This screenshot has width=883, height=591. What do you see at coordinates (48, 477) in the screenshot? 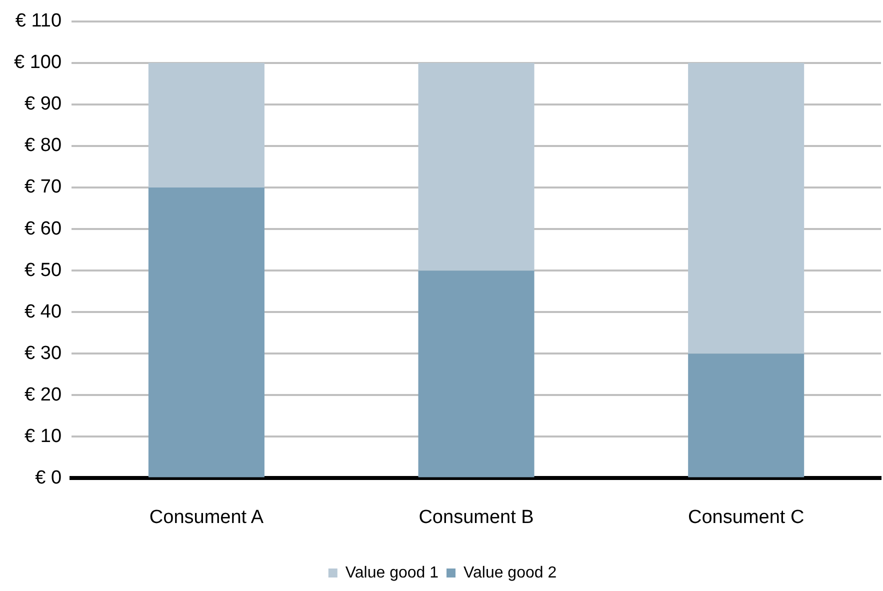
I see `y-tick-label: € 0` at bounding box center [48, 477].